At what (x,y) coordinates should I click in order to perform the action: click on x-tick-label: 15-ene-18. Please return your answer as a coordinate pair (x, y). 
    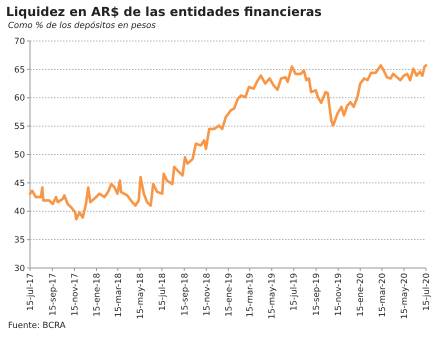
    Looking at the image, I should click on (97, 295).